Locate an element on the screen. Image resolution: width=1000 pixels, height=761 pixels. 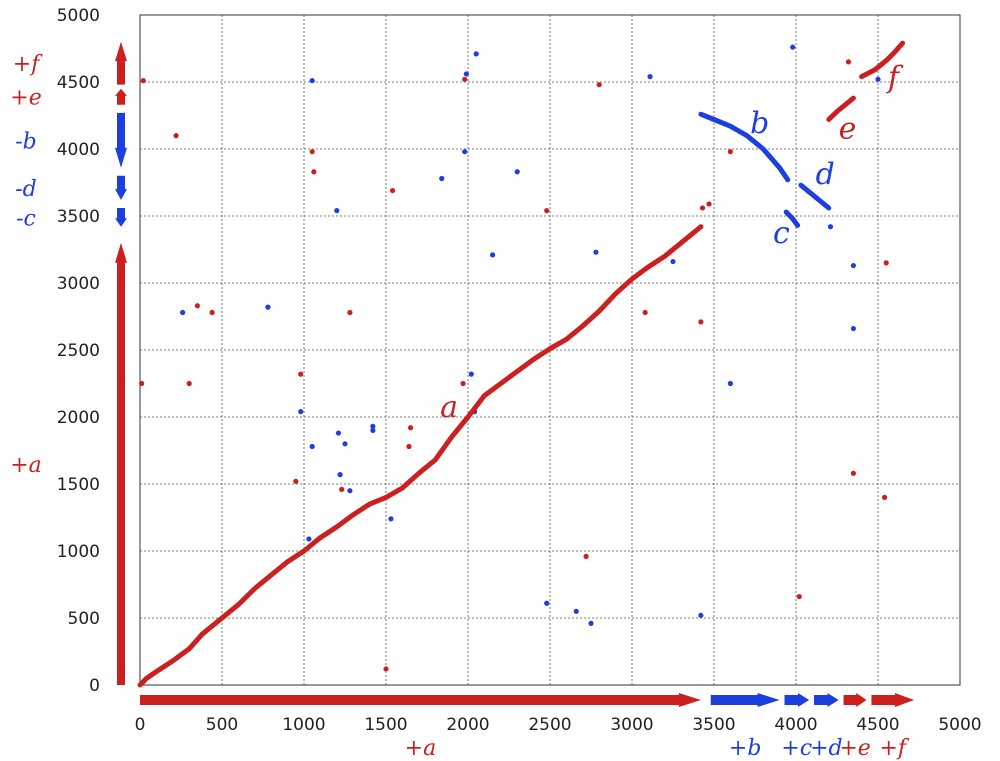
y-axis-segments: +a -c -d -b +e +f is located at coordinates (68, 363).